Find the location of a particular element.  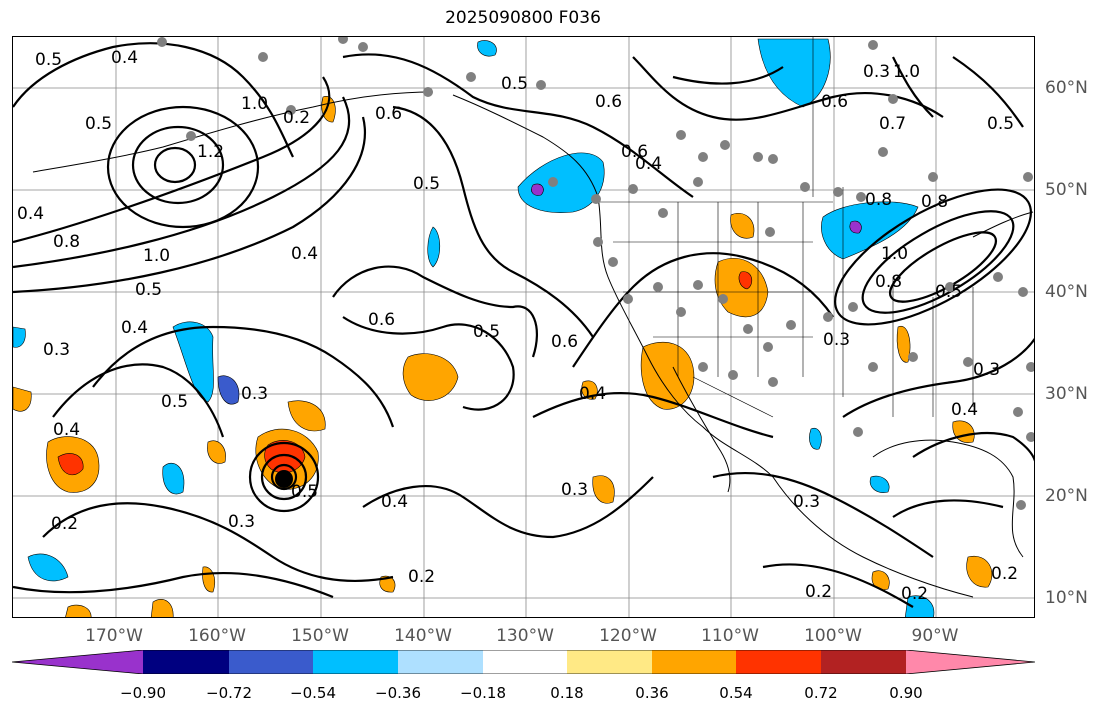

contour-label: 1.2 is located at coordinates (210, 152).